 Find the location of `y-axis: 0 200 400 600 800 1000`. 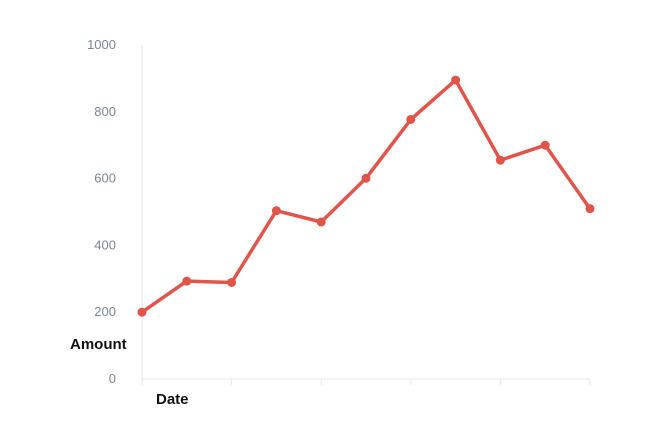

y-axis: 0 200 400 600 800 1000 is located at coordinates (115, 211).